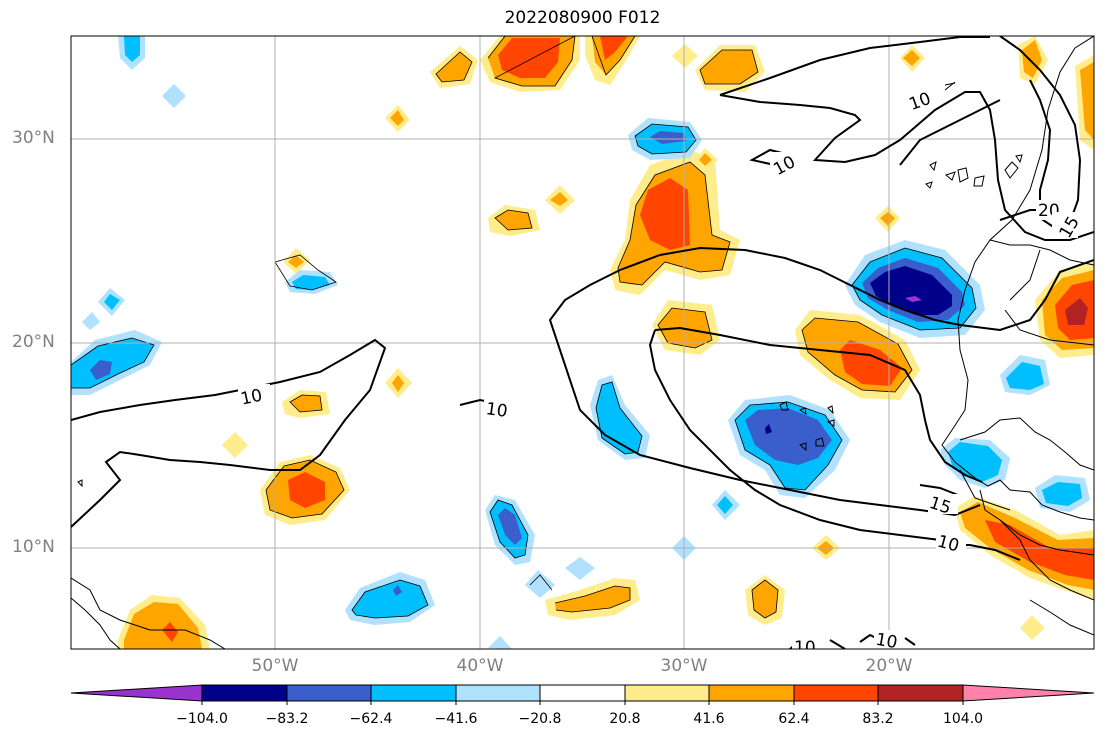 Image resolution: width=1105 pixels, height=741 pixels. What do you see at coordinates (625, 719) in the screenshot?
I see `colorbar-tick-label: 20.8` at bounding box center [625, 719].